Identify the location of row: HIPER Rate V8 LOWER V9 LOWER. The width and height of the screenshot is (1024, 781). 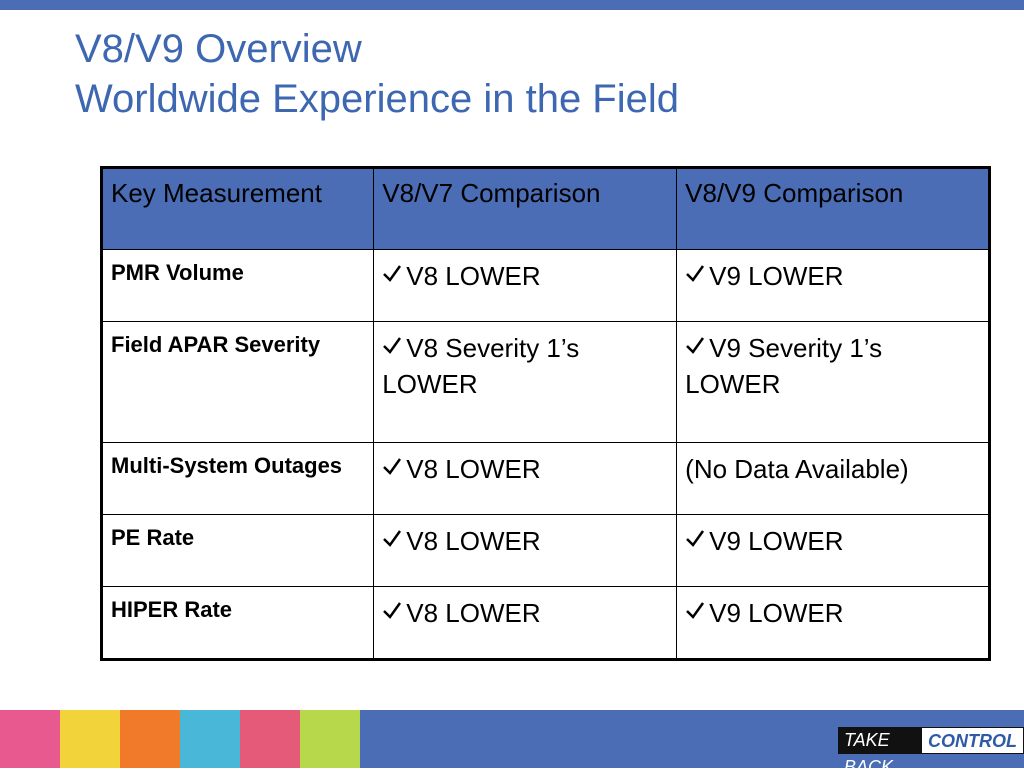
(545, 623).